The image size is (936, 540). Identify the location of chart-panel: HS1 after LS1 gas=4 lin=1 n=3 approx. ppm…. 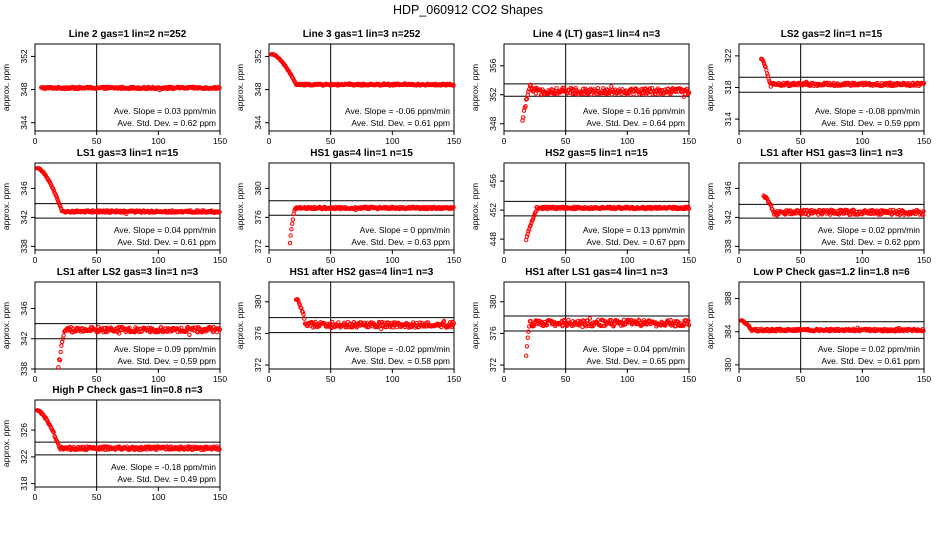
(583, 325).